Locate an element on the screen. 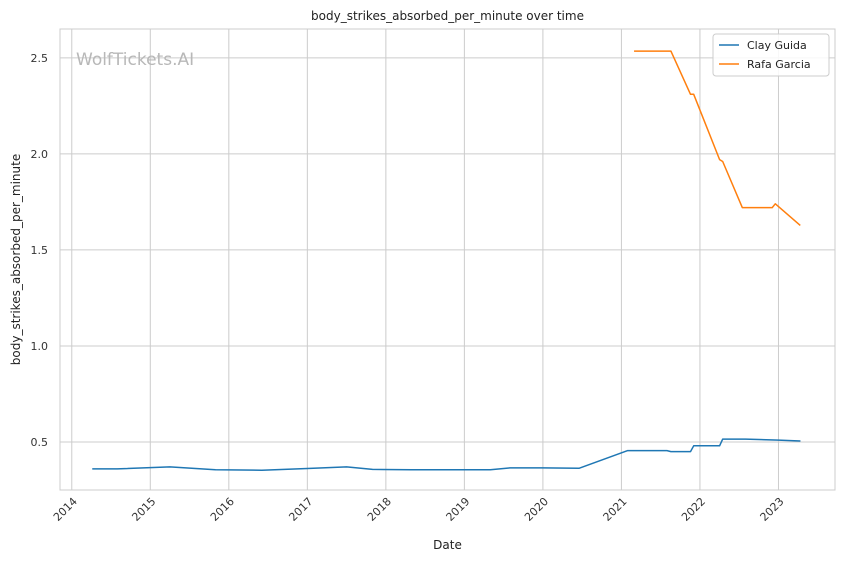 The height and width of the screenshot is (561, 844). y-tick-label: 0.5 is located at coordinates (40, 442).